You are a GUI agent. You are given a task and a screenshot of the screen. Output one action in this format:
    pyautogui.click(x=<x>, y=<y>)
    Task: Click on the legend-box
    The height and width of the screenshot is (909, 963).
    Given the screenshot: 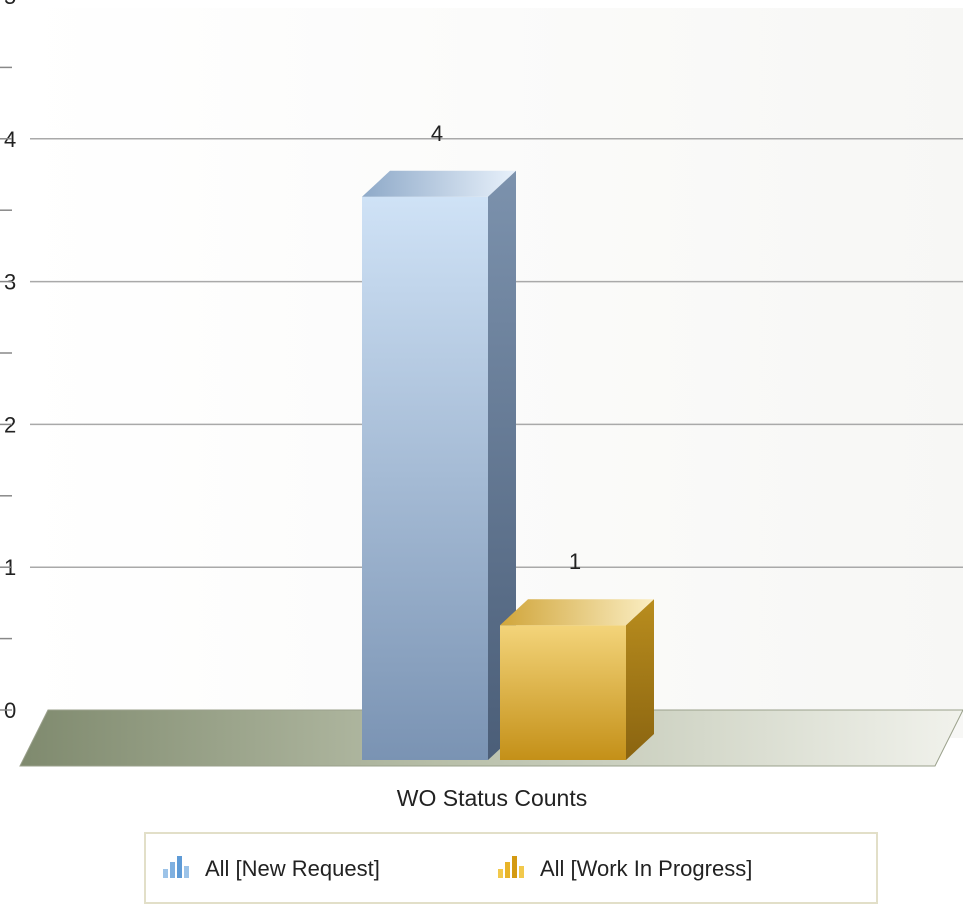 What is the action you would take?
    pyautogui.click(x=511, y=868)
    